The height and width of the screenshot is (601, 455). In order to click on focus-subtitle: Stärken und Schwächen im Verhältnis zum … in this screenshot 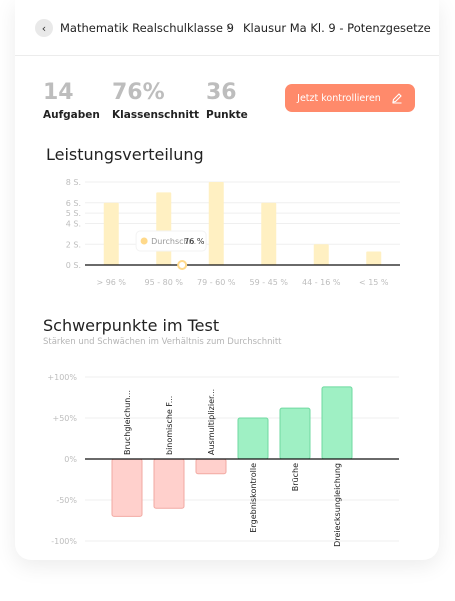, I will do `click(162, 342)`.